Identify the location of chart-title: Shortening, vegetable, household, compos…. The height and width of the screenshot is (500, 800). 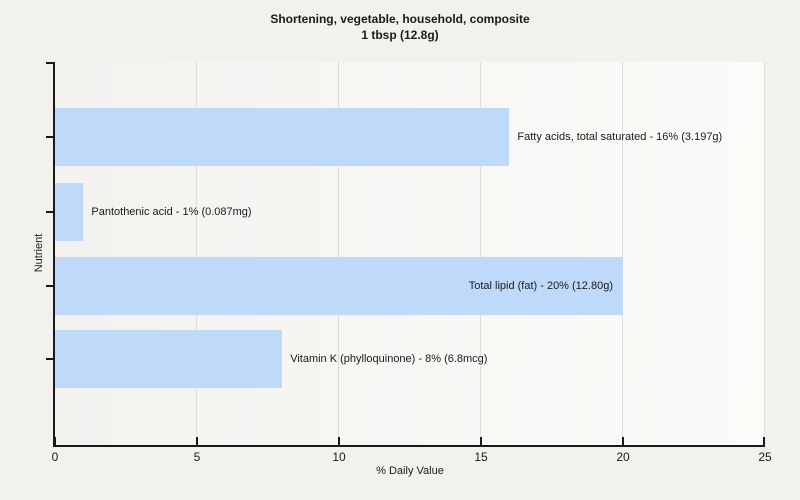
(400, 27).